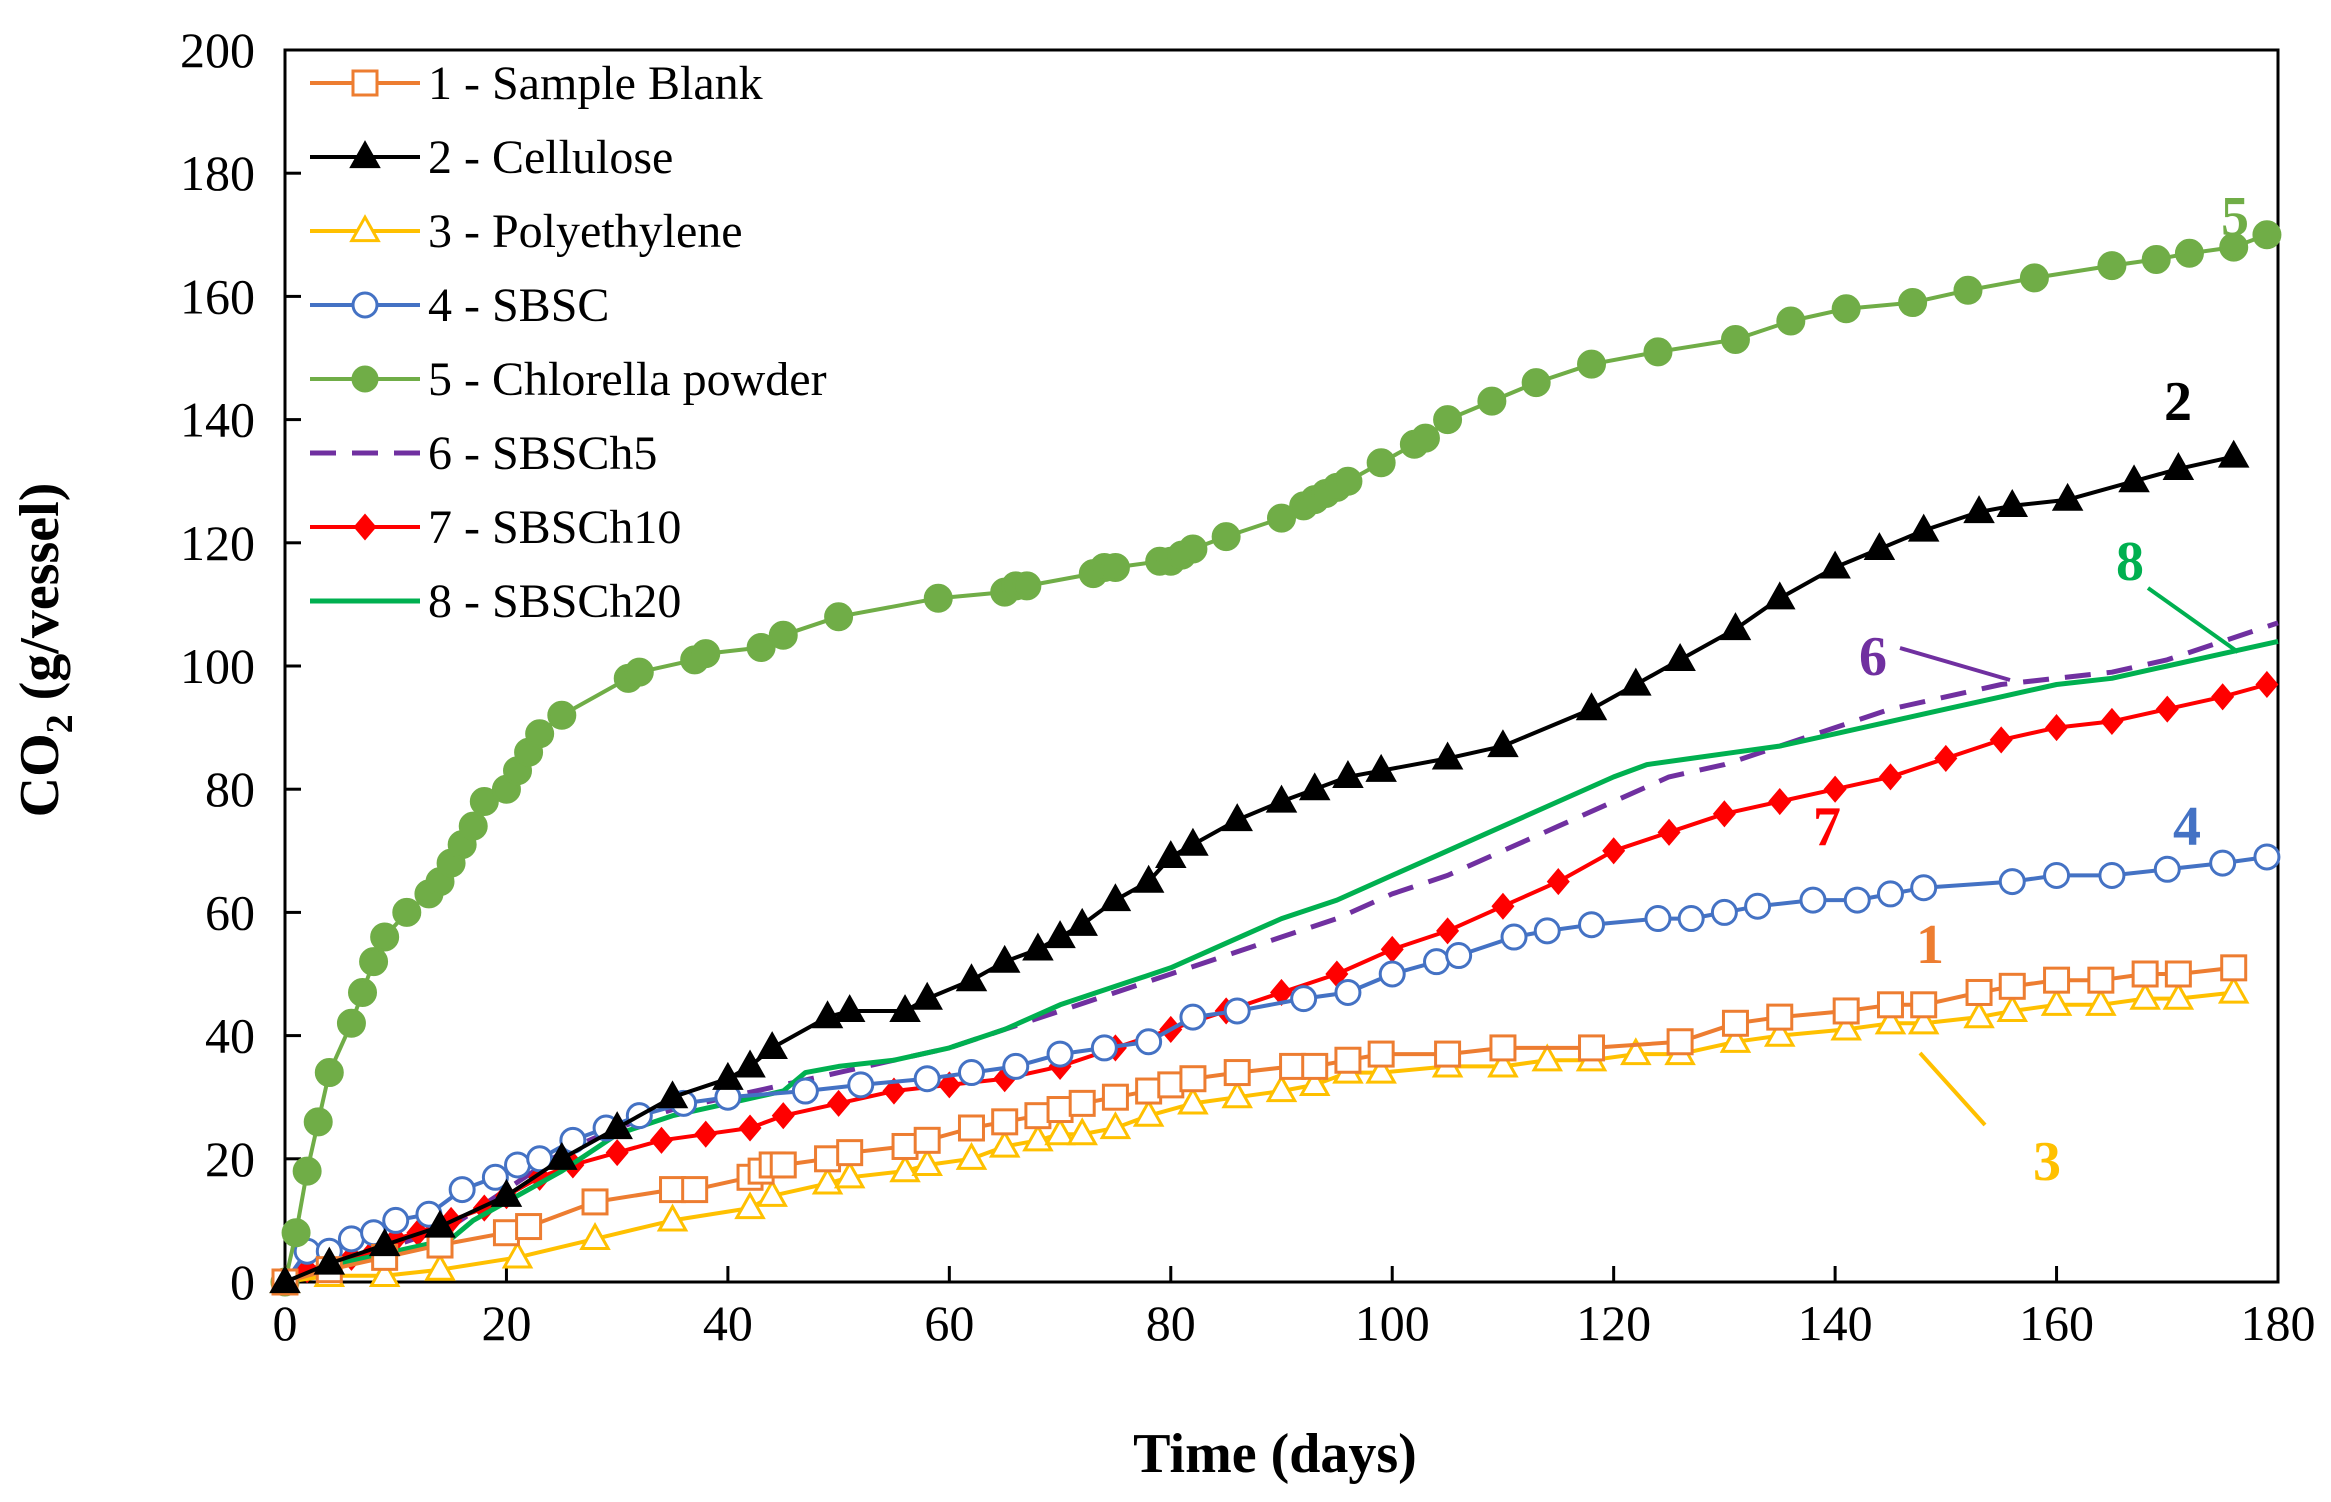 This screenshot has width=2331, height=1502. I want to click on legend-label: 3 - Polyethylene, so click(585, 231).